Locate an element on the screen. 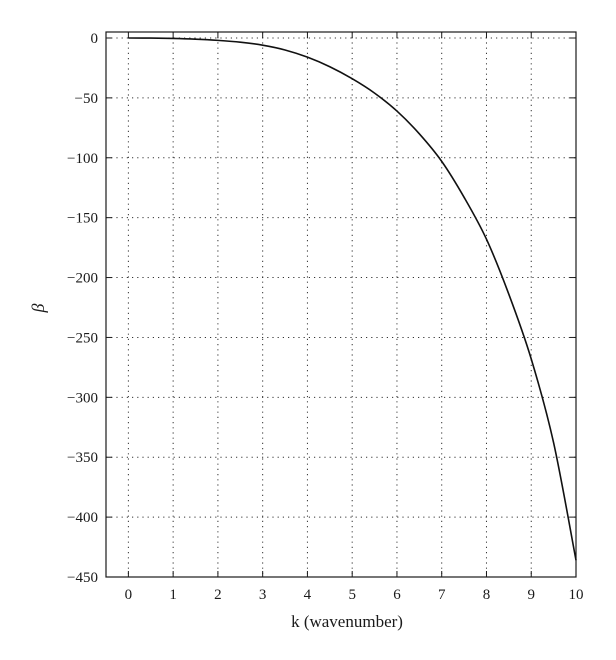  y-tick-label: −450 is located at coordinates (82, 578).